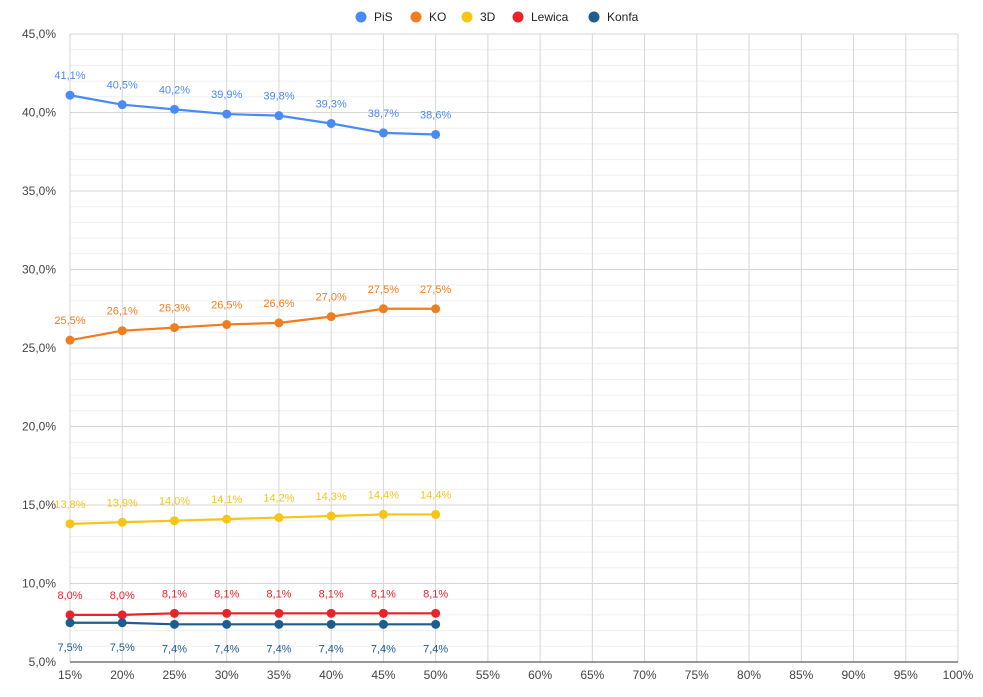  Describe the element at coordinates (497, 17) in the screenshot. I see `legend: PiS KO 3D Lewica Konfa` at that location.